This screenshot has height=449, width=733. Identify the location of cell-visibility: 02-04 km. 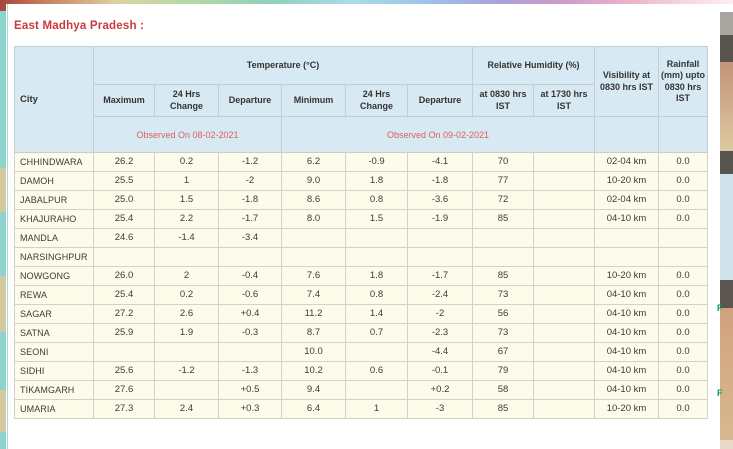
(627, 200).